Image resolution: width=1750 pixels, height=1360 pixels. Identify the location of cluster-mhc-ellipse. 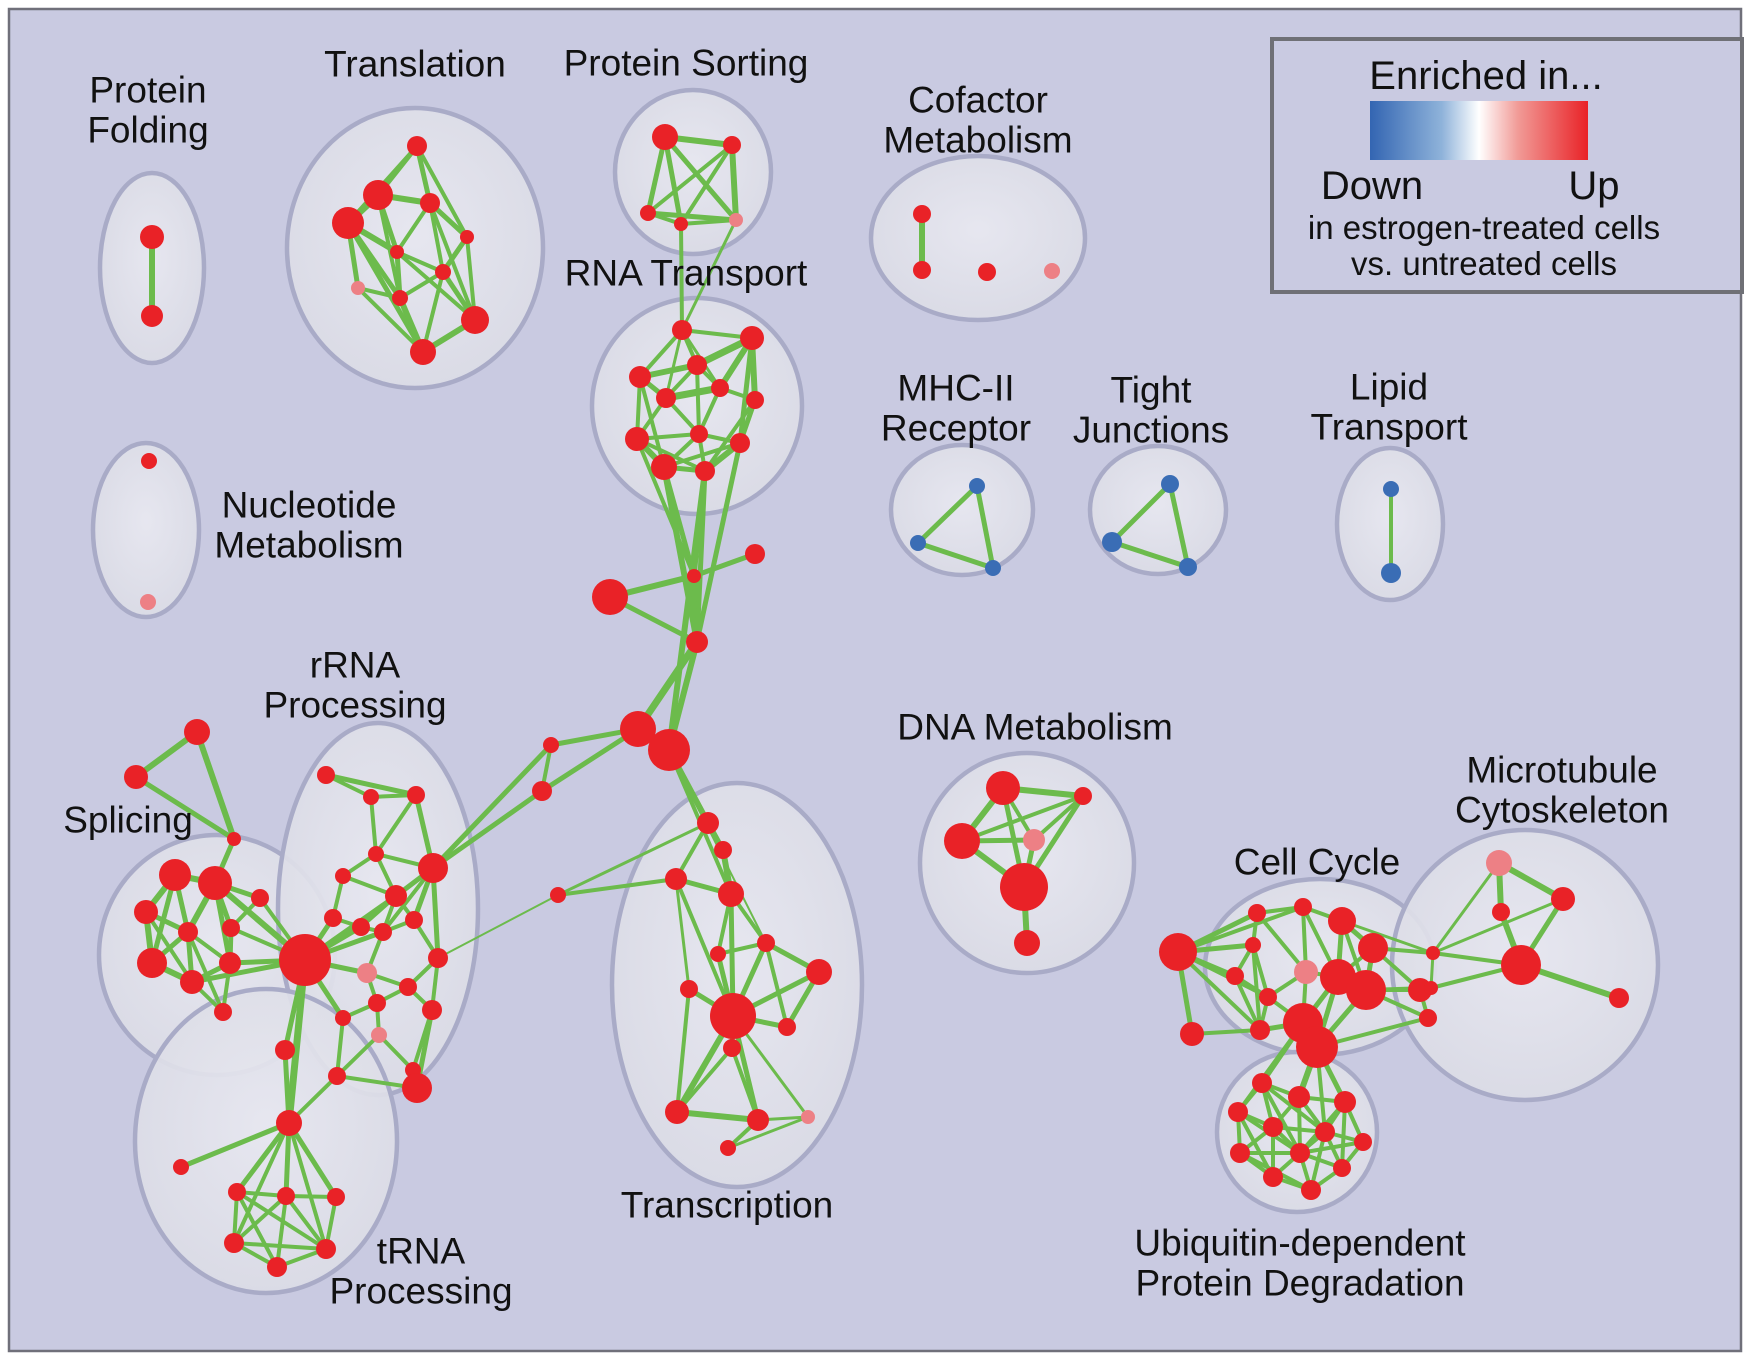
(962, 510).